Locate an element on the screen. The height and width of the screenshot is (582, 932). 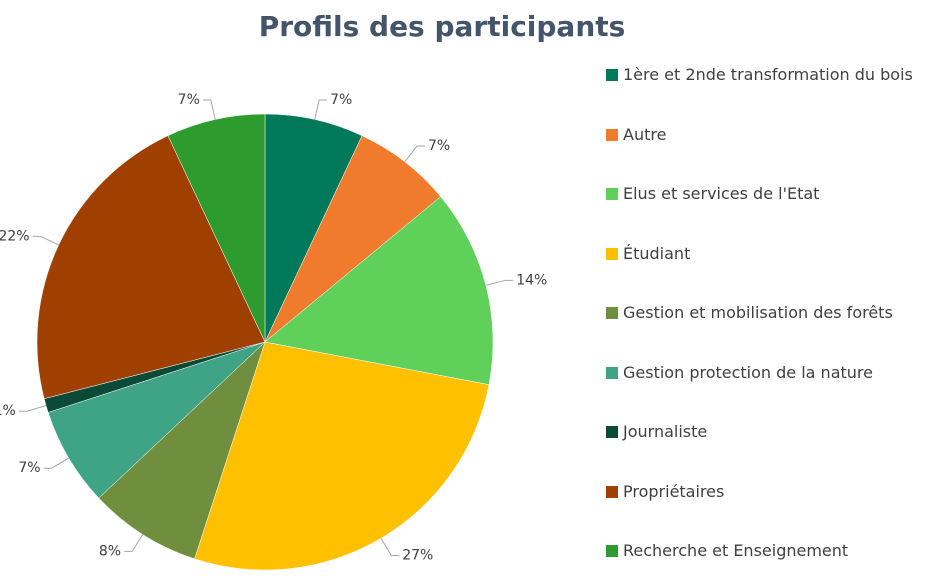
data-label: 14% is located at coordinates (531, 280).